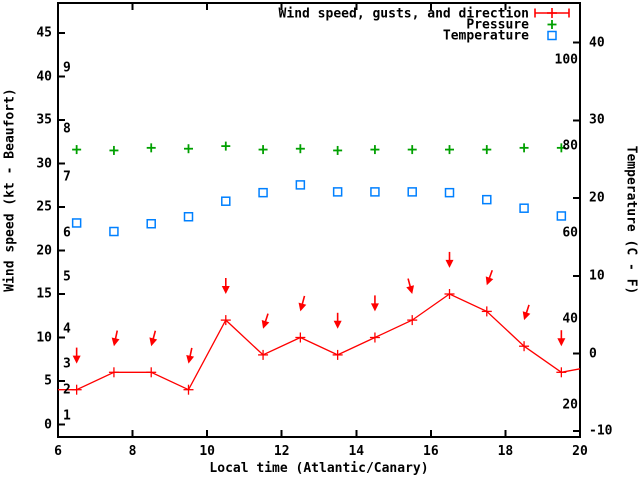 The height and width of the screenshot is (480, 640). What do you see at coordinates (44, 294) in the screenshot?
I see `y-left-tick-label: 15` at bounding box center [44, 294].